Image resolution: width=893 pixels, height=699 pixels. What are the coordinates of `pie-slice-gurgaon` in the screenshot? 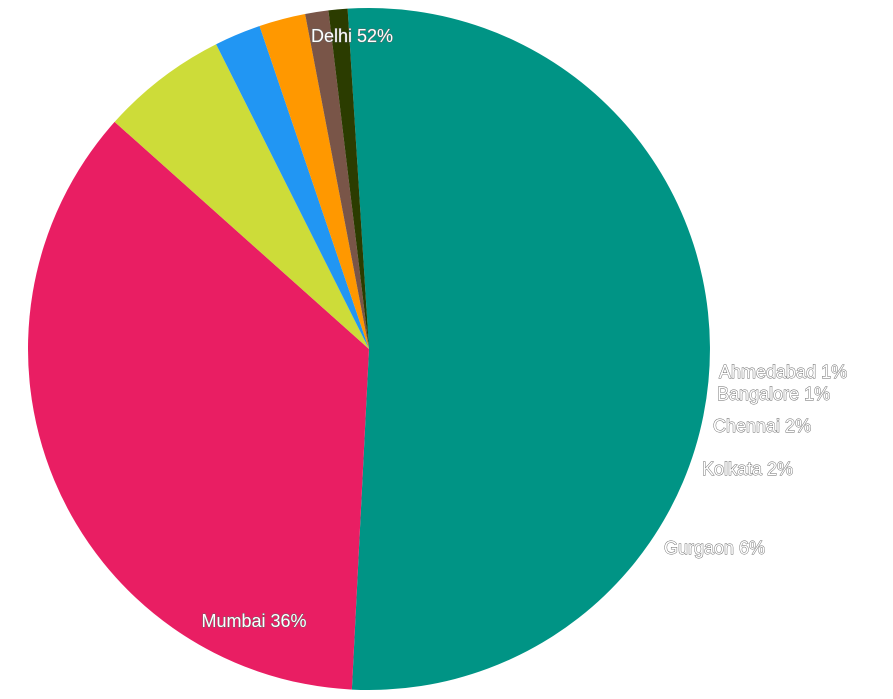 It's located at (241, 196).